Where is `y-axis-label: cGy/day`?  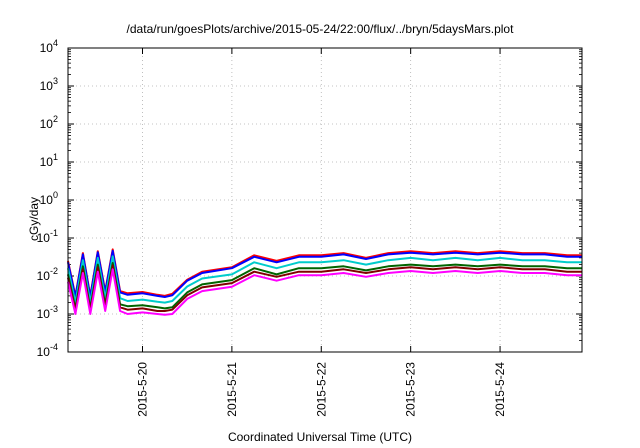 y-axis-label: cGy/day is located at coordinates (34, 219).